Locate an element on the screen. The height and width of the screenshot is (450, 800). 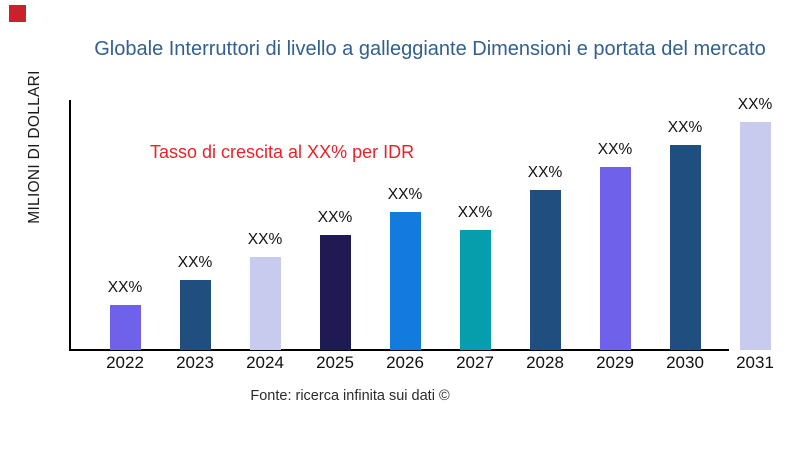
x-tick-label: 2023 is located at coordinates (195, 362).